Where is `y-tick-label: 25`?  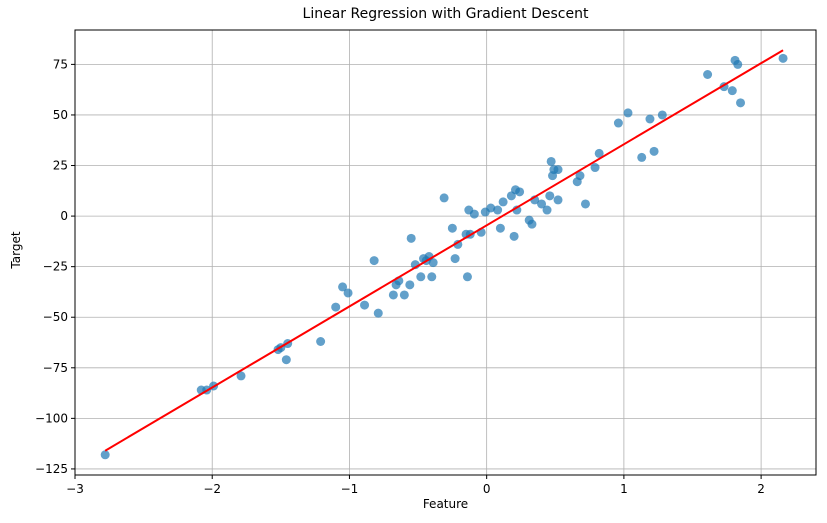
y-tick-label: 25 is located at coordinates (60, 166).